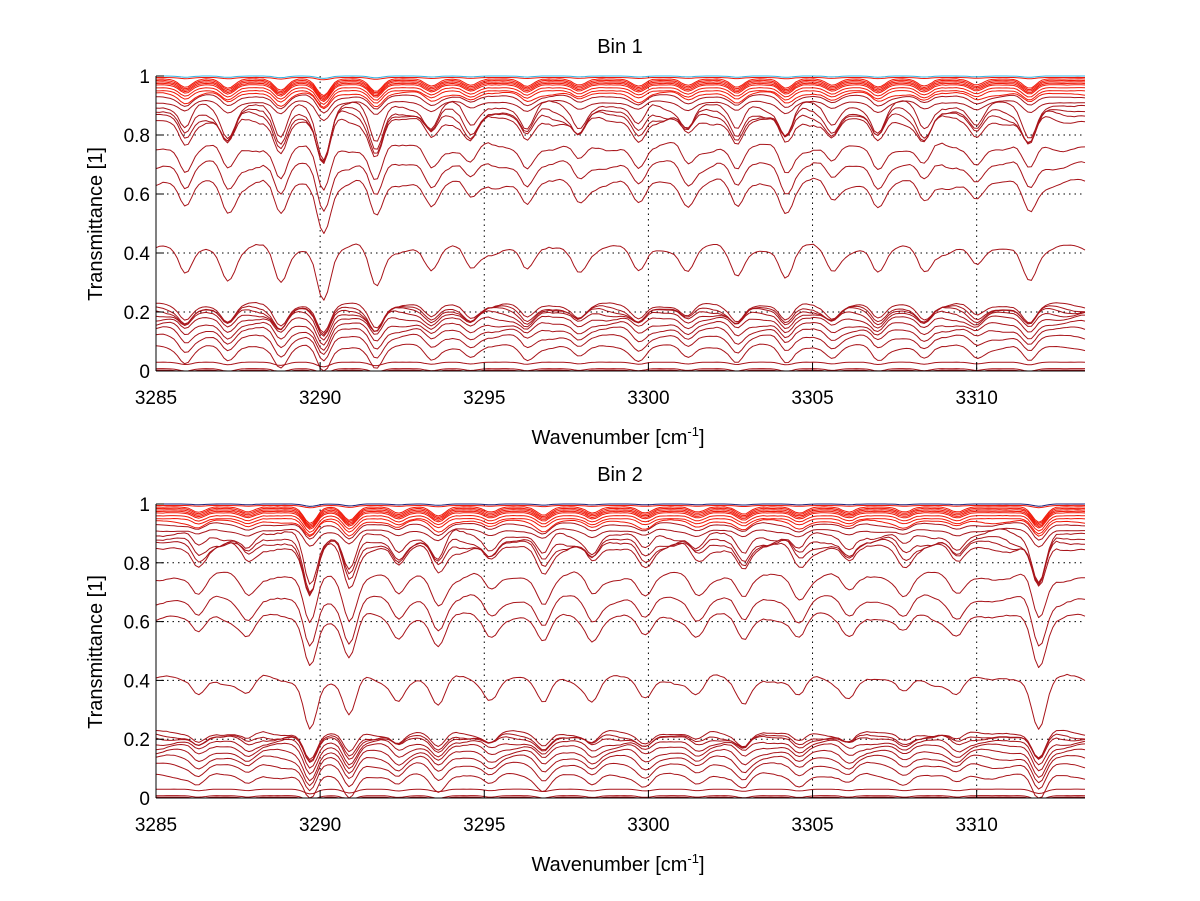 This screenshot has height=901, width=1200. I want to click on chart-title: Bin 2, so click(620, 475).